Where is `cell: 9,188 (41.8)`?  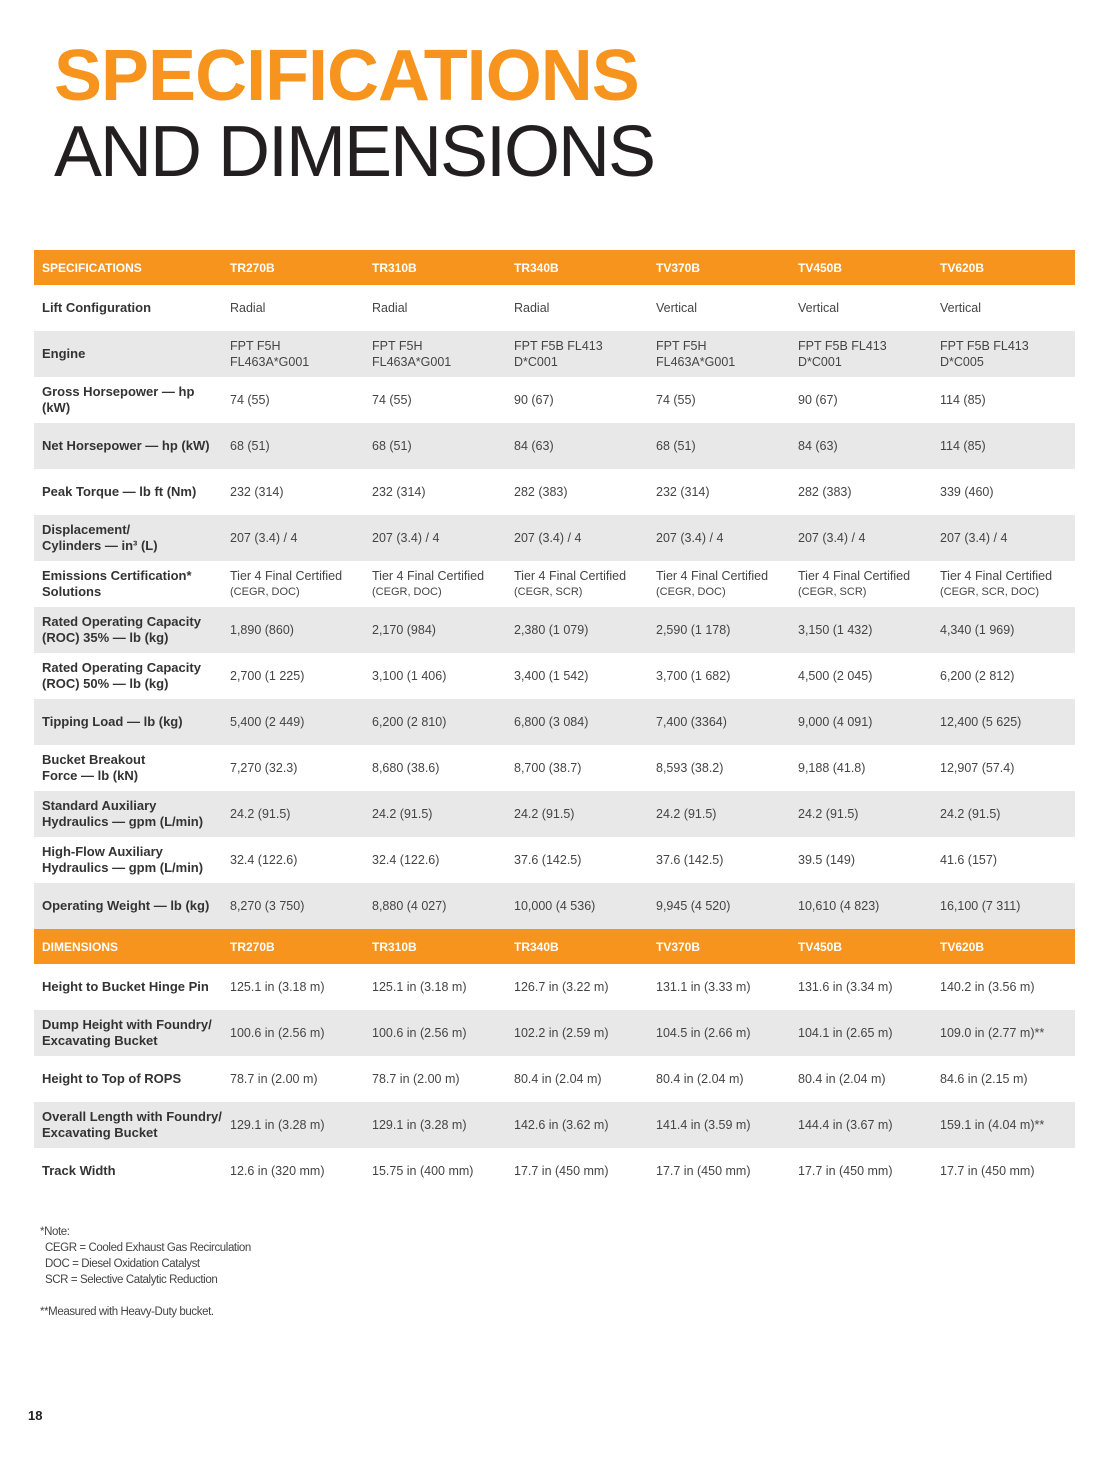 cell: 9,188 (41.8) is located at coordinates (832, 768).